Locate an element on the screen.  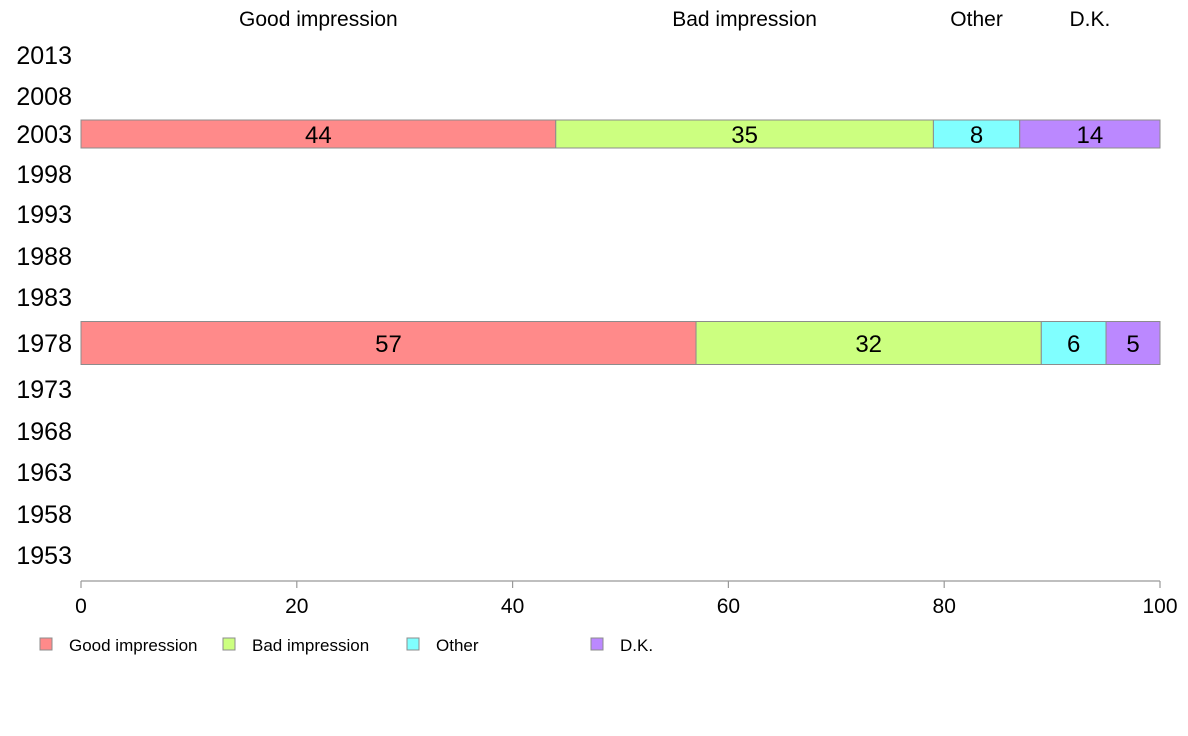
year-label: 1983 is located at coordinates (44, 298).